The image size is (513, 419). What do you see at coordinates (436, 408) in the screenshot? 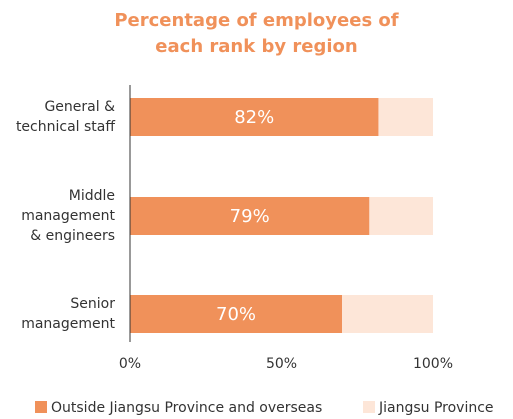
I see `legend-label: Jiangsu Province` at bounding box center [436, 408].